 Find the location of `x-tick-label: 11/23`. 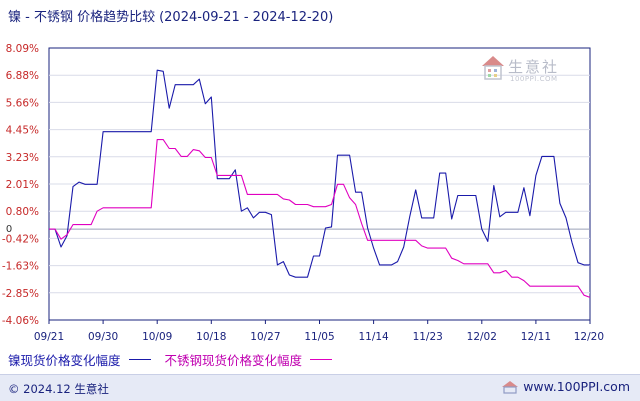

x-tick-label: 11/23 is located at coordinates (428, 337).